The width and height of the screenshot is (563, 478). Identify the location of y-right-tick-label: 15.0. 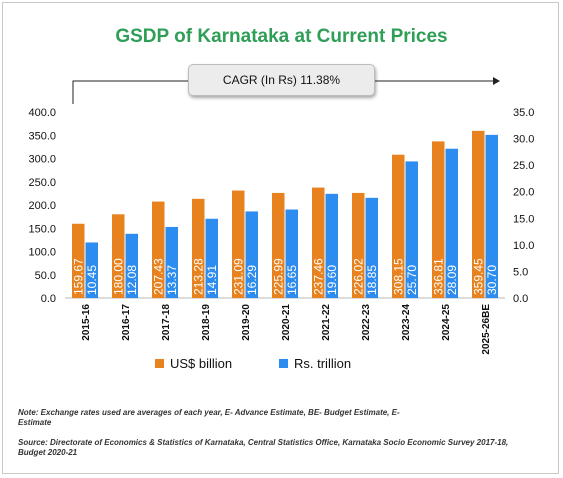
(523, 219).